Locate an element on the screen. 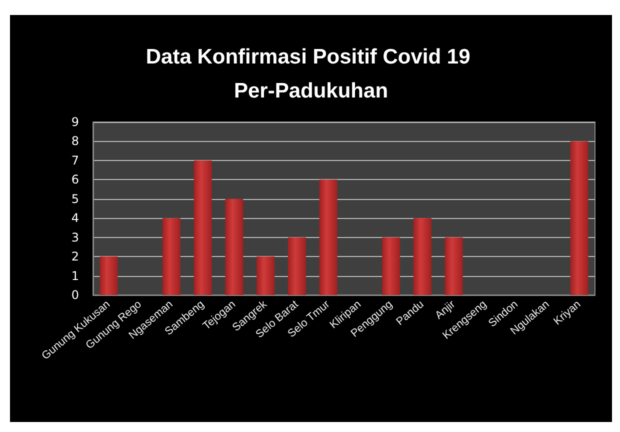 This screenshot has height=432, width=620. y-tick-label: 0 is located at coordinates (75, 295).